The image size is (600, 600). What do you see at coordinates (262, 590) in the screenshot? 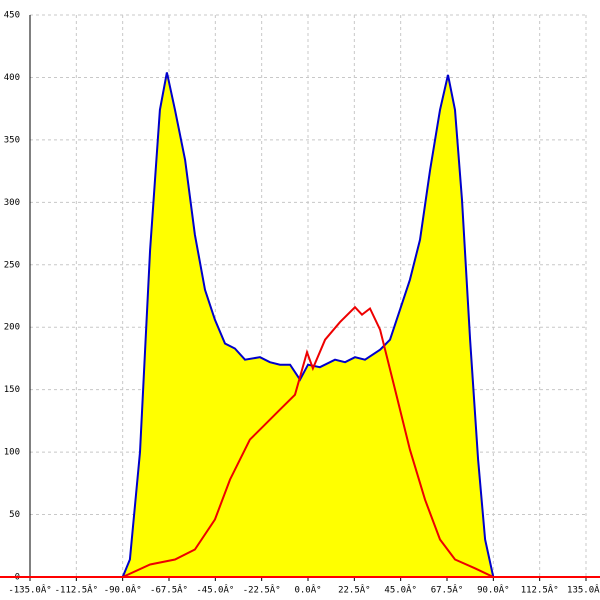
I see `x-tick-label: -22.5Â°` at bounding box center [262, 590].